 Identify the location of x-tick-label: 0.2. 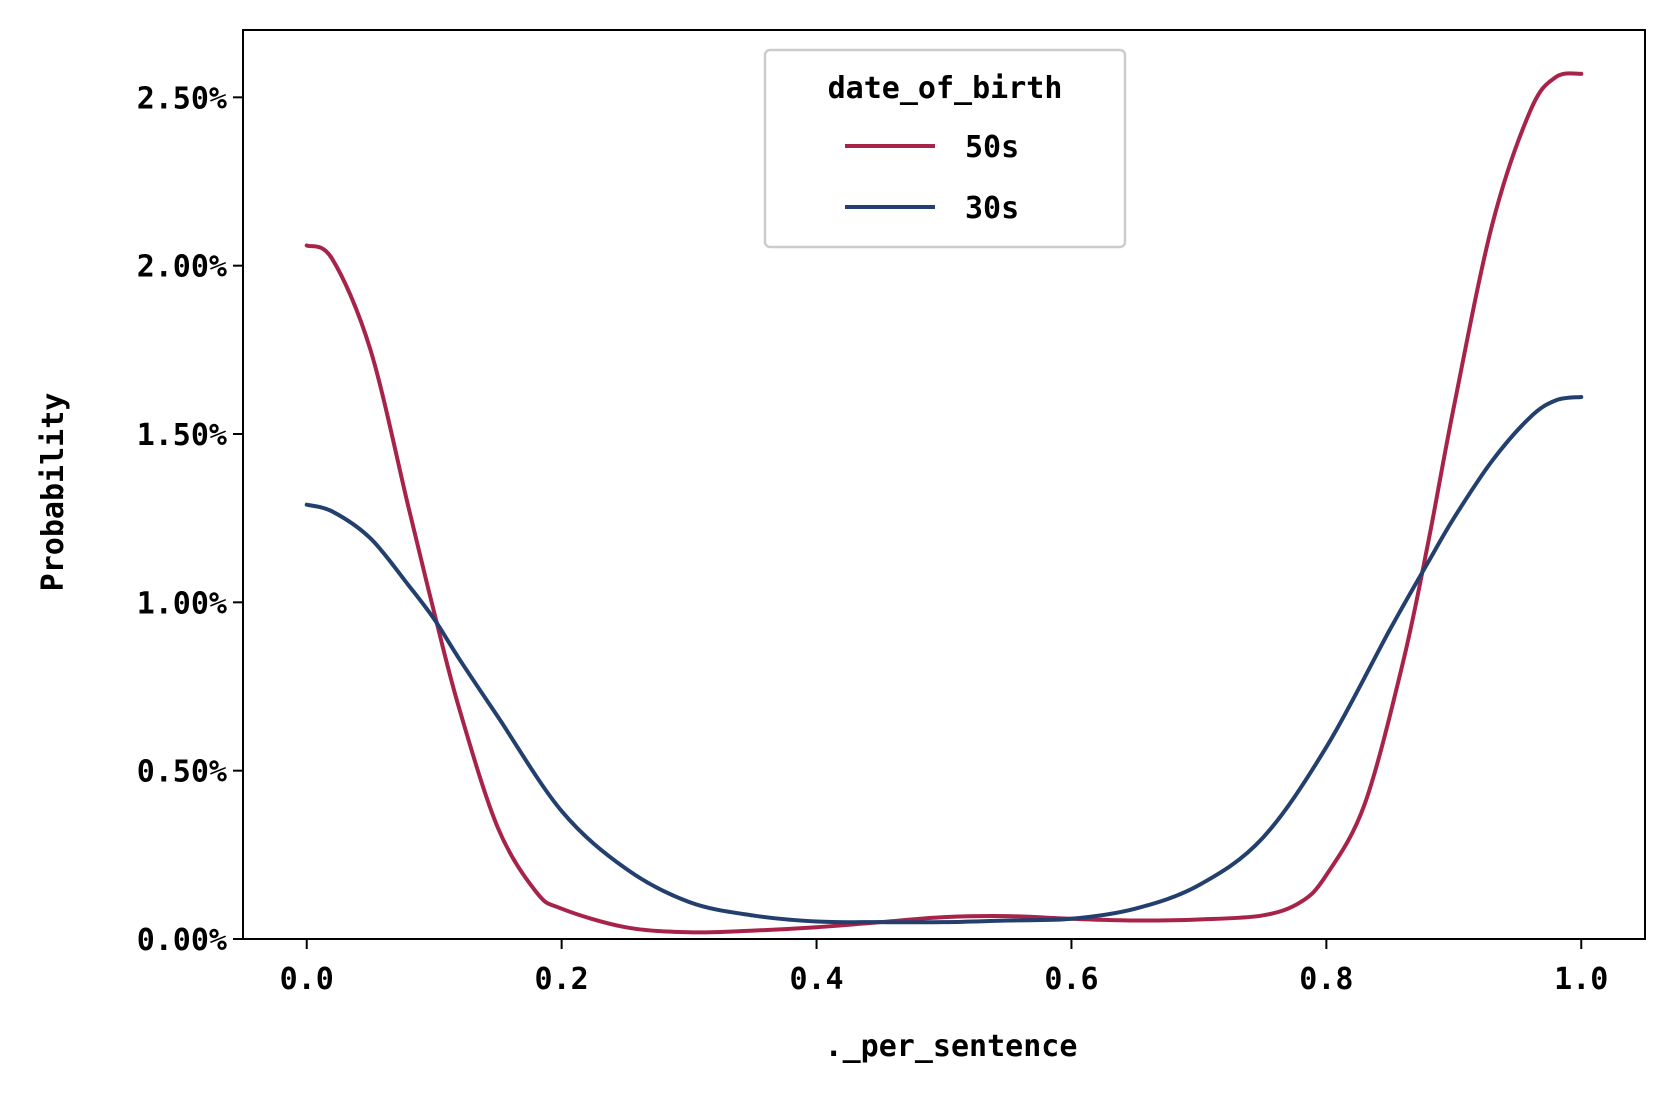
(562, 979).